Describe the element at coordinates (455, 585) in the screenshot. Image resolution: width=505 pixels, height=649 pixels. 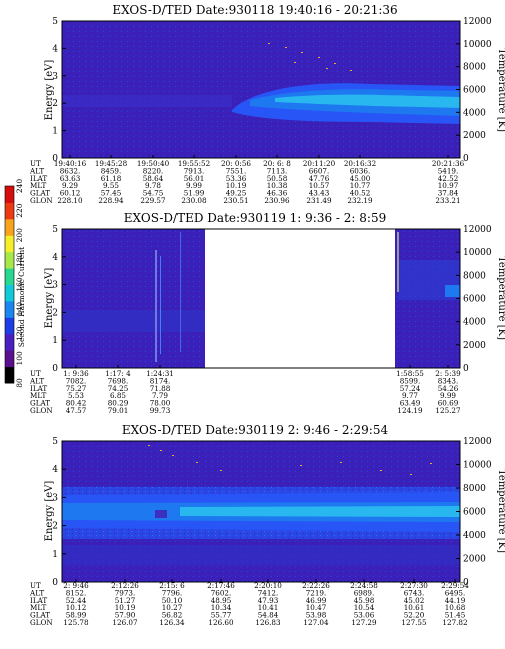
I see `orbit-cell: 2:29:54` at that location.